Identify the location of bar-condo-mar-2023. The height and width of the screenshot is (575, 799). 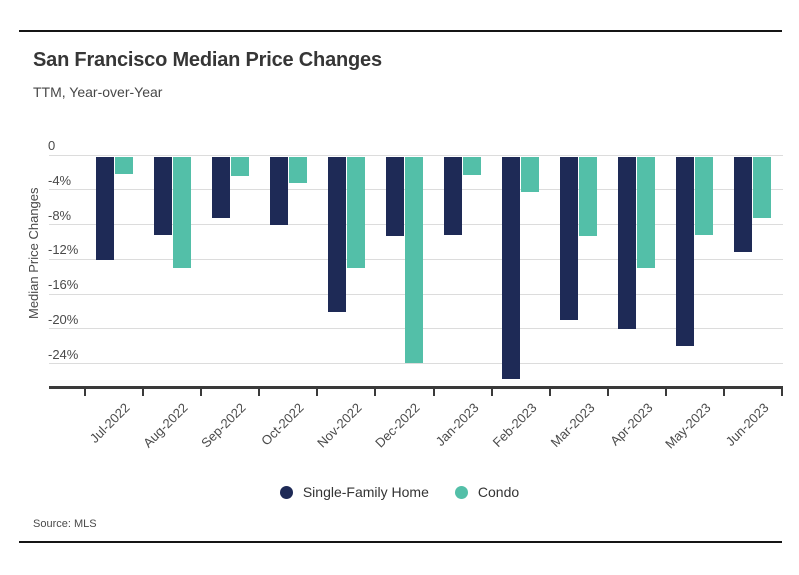
(588, 196).